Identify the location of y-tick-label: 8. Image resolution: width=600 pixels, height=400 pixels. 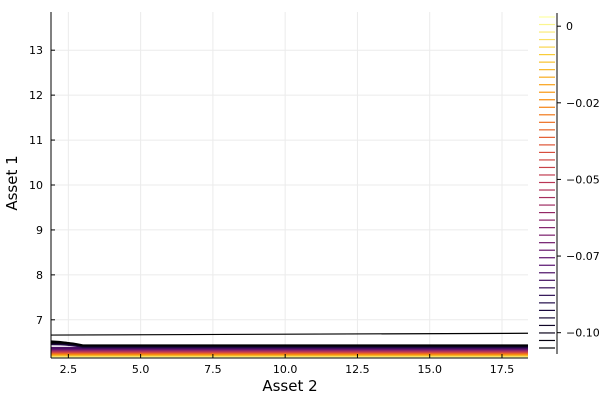
(39, 275).